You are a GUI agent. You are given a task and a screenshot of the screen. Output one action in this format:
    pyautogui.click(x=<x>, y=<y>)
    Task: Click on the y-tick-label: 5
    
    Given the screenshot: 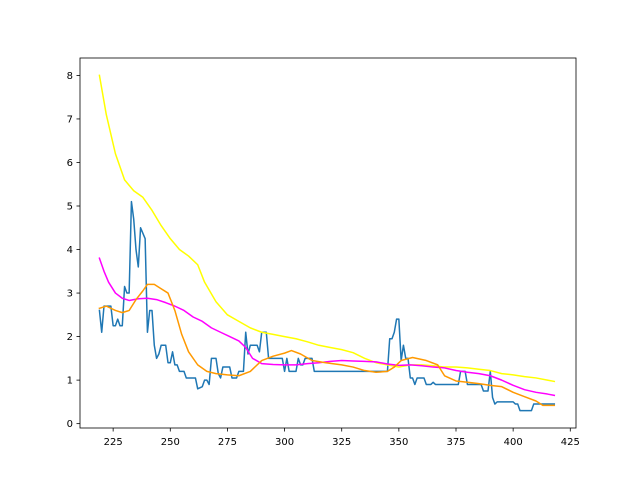 What is the action you would take?
    pyautogui.click(x=70, y=207)
    